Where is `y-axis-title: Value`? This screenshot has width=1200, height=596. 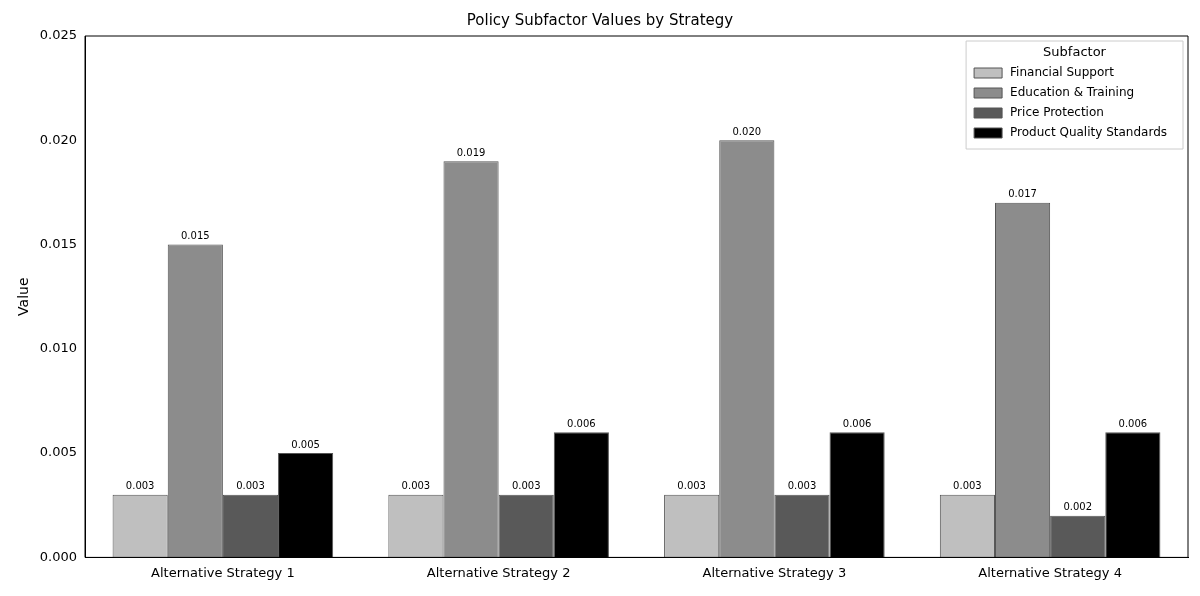 y-axis-title: Value is located at coordinates (23, 296).